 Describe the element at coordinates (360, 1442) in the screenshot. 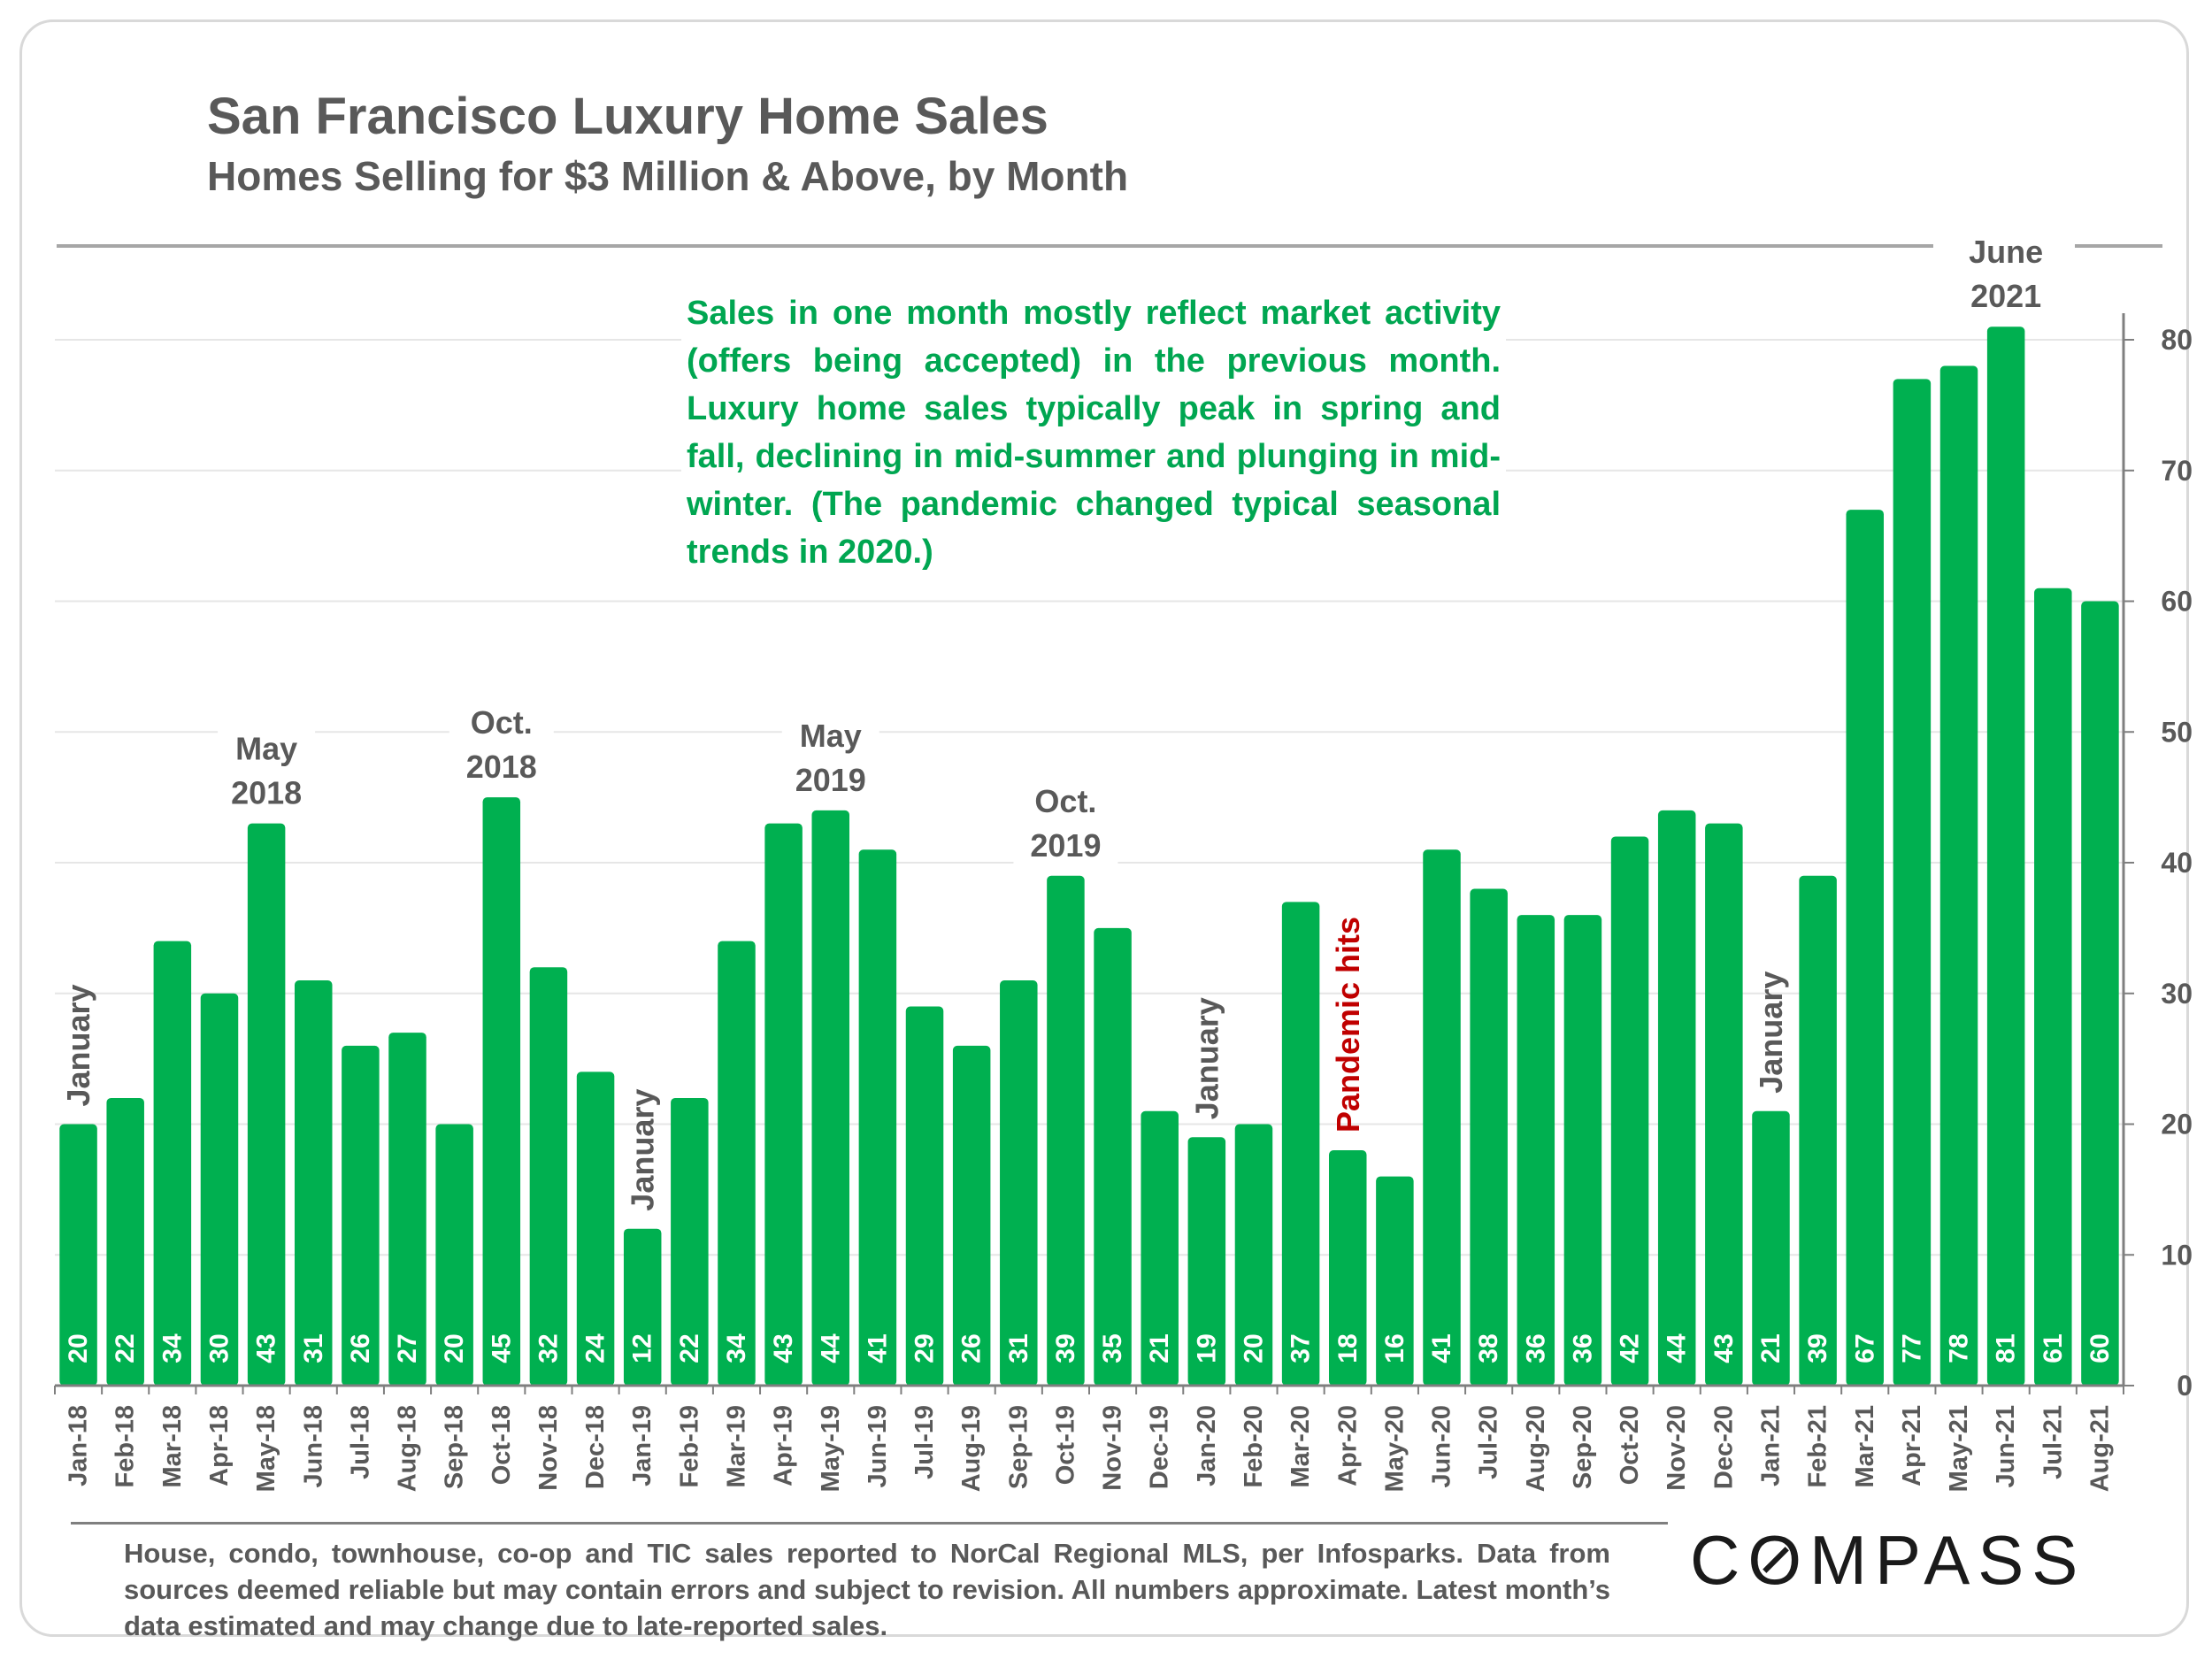

I see `x-tick-Jul-18: Jul-18` at that location.